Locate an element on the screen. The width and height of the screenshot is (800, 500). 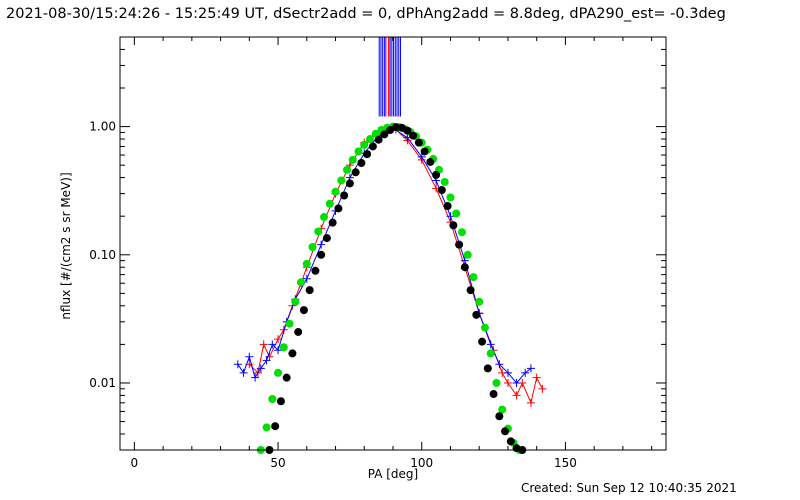
vertical-lines-group is located at coordinates (389, 77).